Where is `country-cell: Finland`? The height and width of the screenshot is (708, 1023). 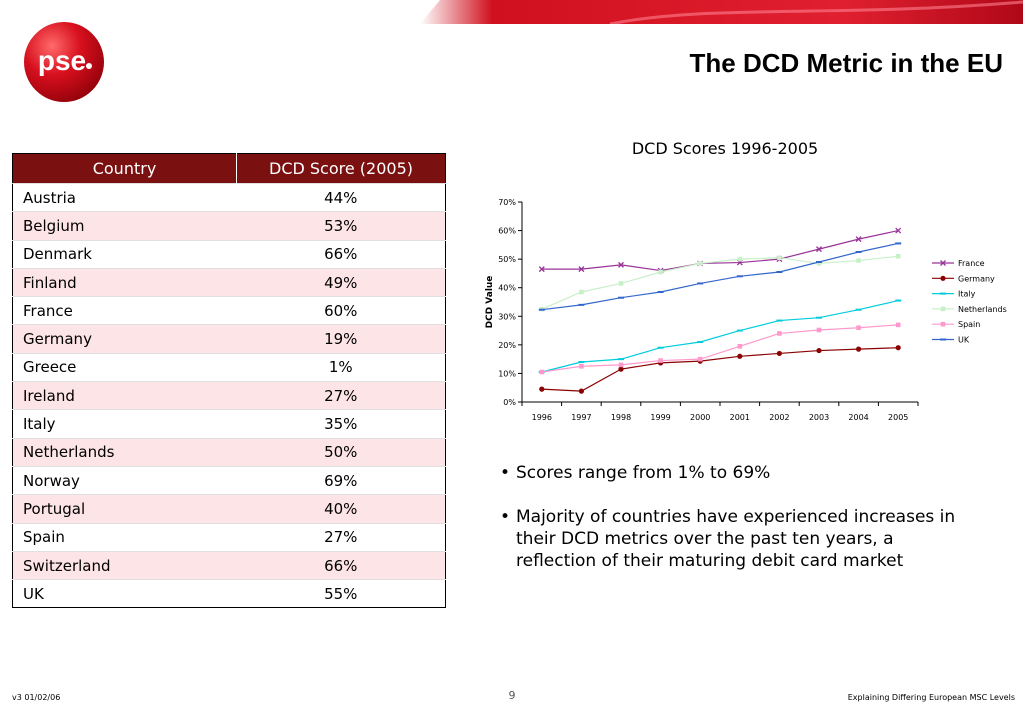
country-cell: Finland is located at coordinates (124, 282).